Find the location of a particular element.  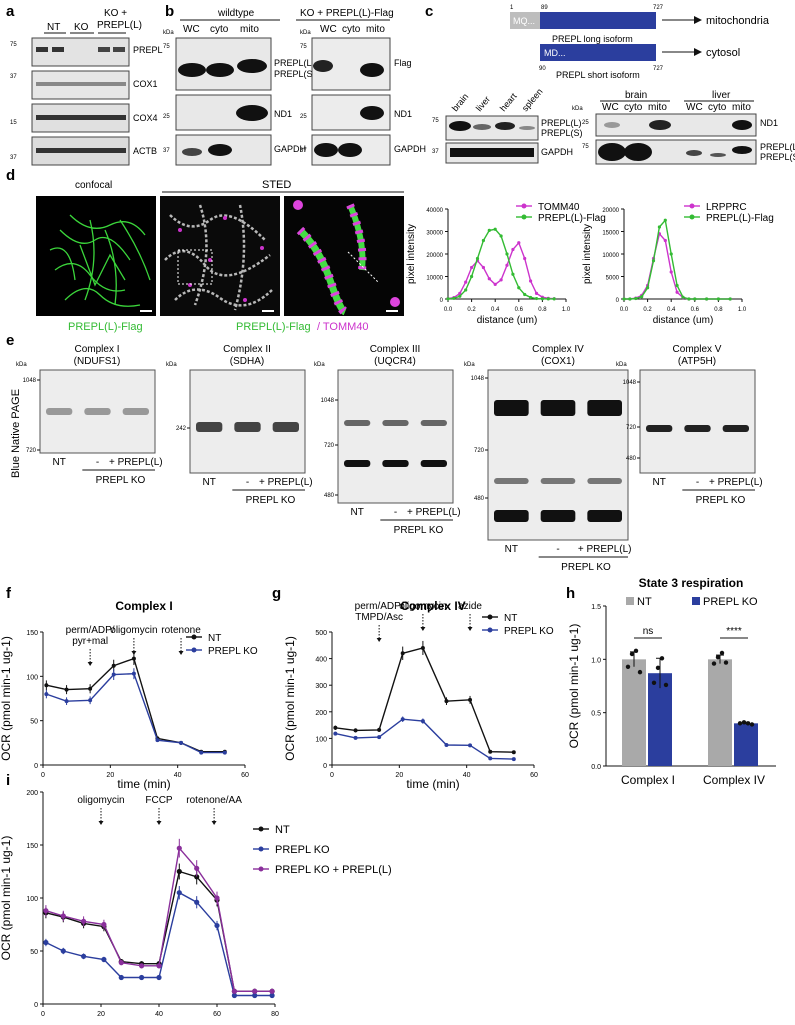

panel-label-c: c is located at coordinates (429, 11).